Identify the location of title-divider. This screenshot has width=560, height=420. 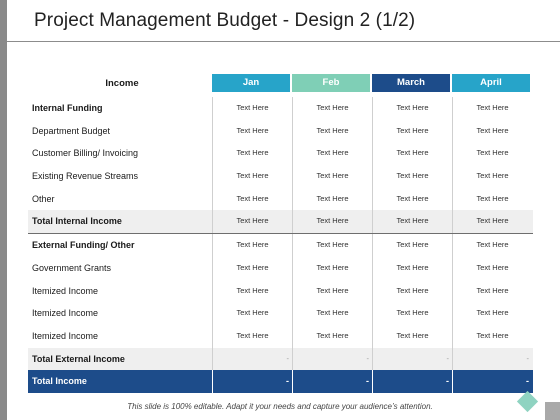
(283, 41).